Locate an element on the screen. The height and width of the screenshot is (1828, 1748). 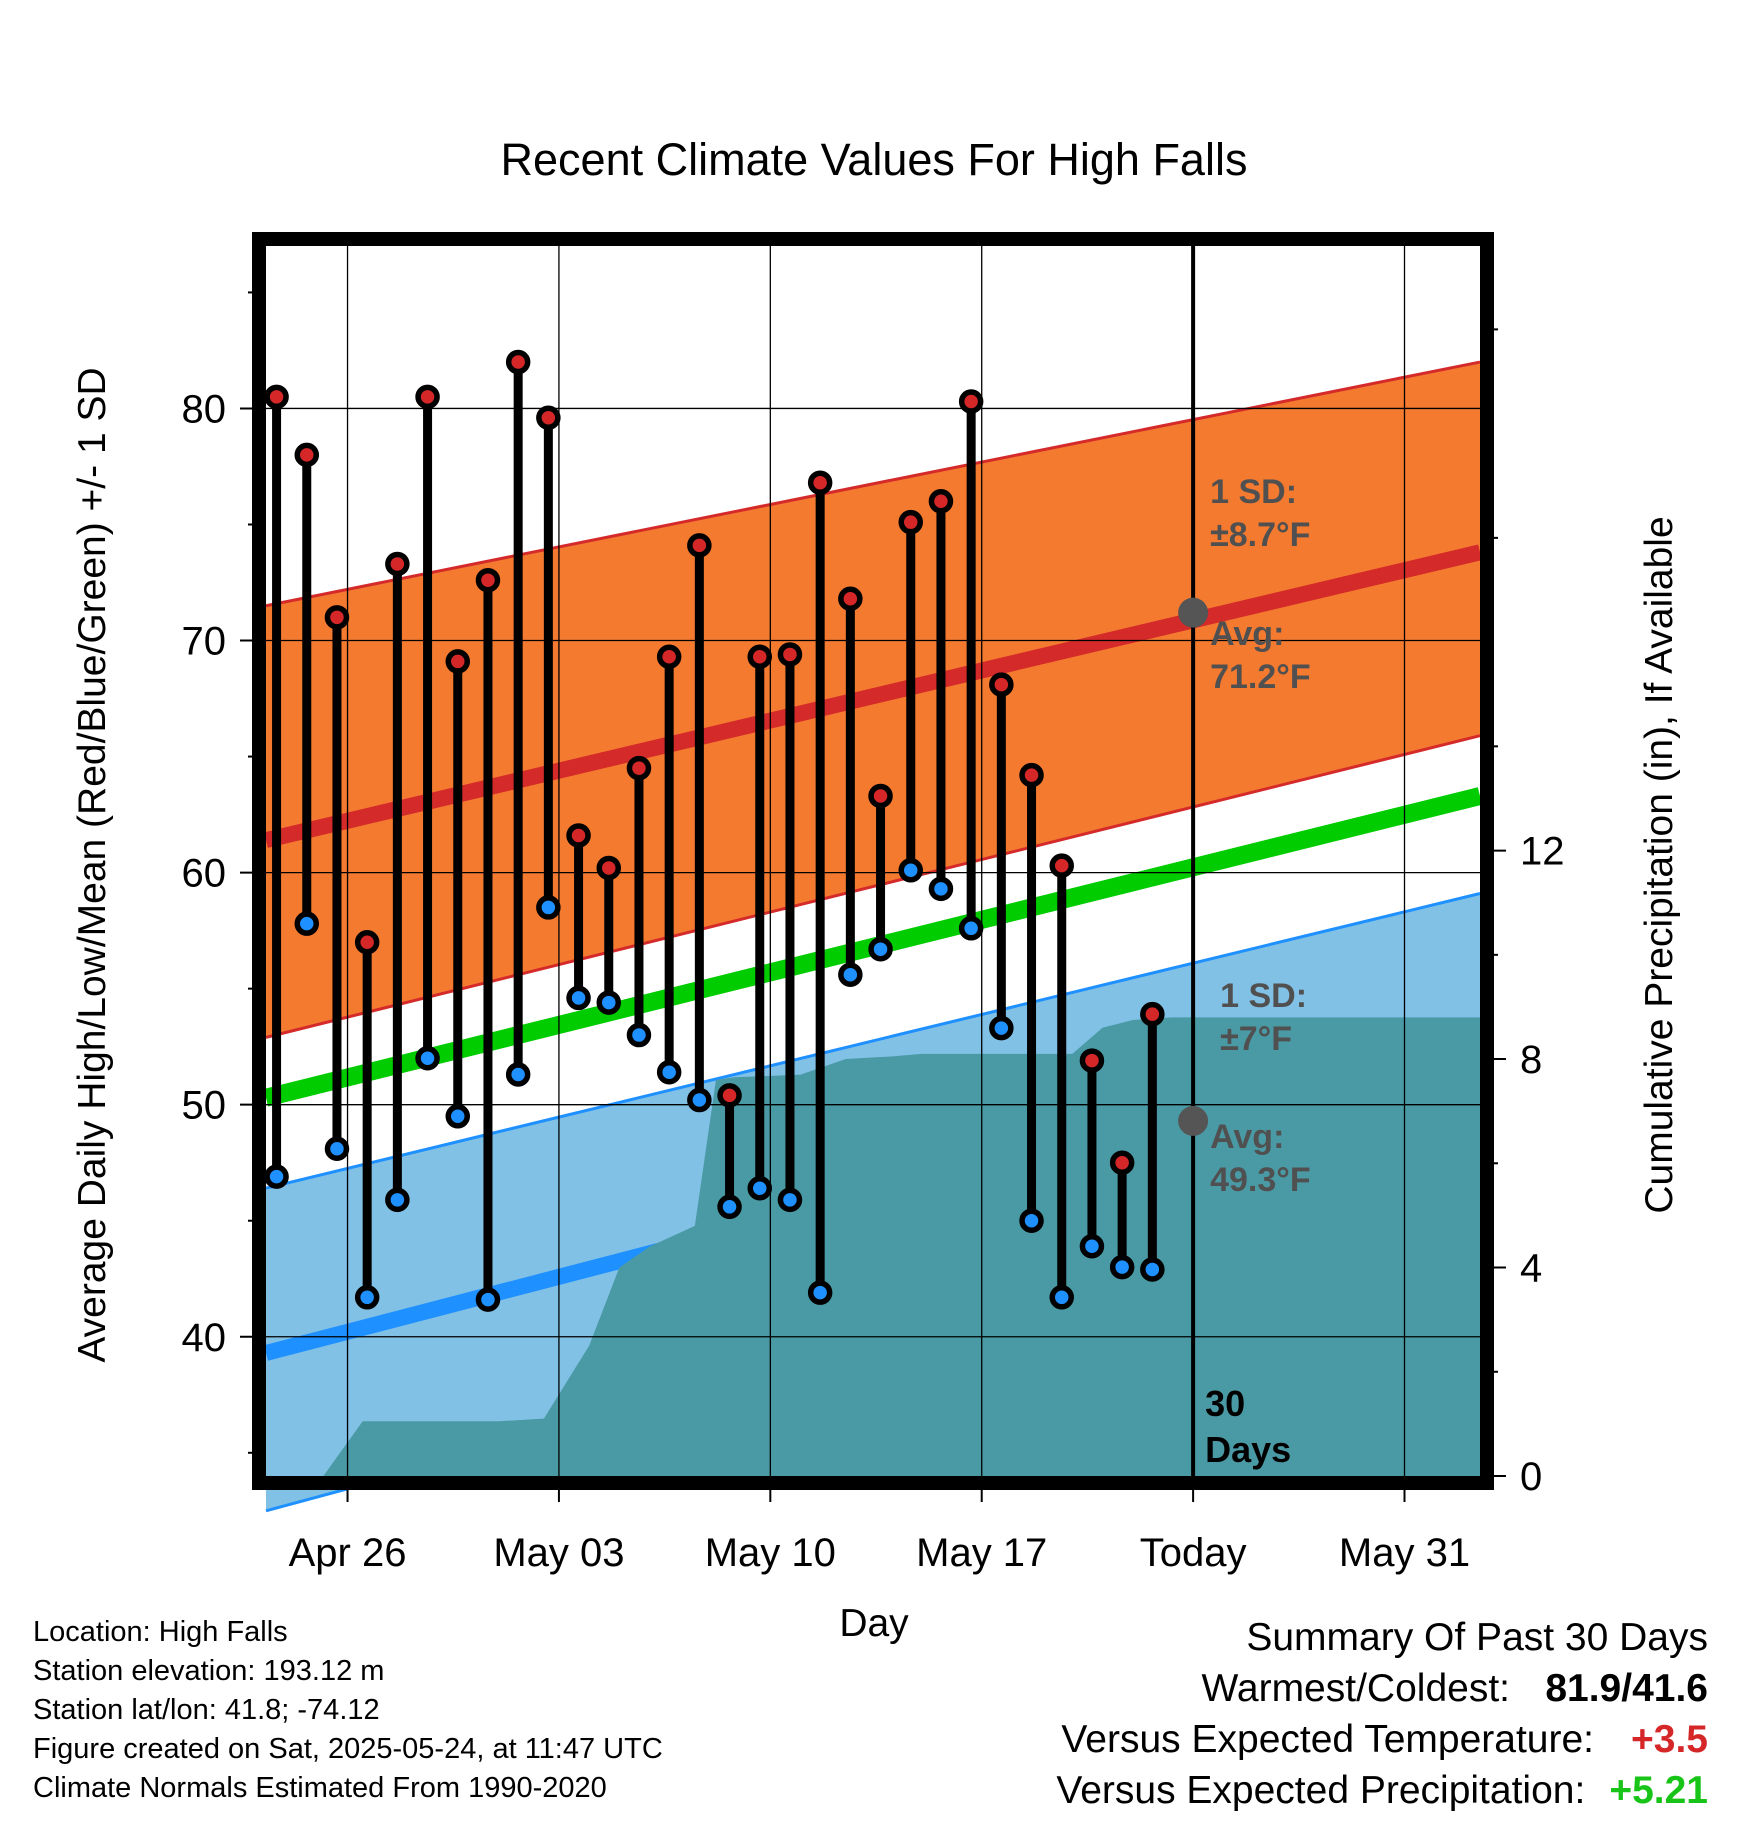
y2-tick-label: 12 is located at coordinates (1542, 852).